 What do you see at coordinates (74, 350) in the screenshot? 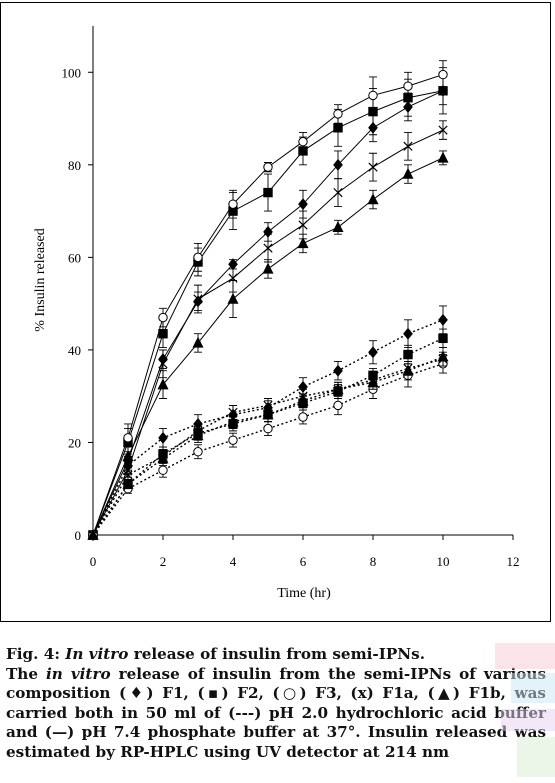
I see `y-tick-label: 40` at bounding box center [74, 350].